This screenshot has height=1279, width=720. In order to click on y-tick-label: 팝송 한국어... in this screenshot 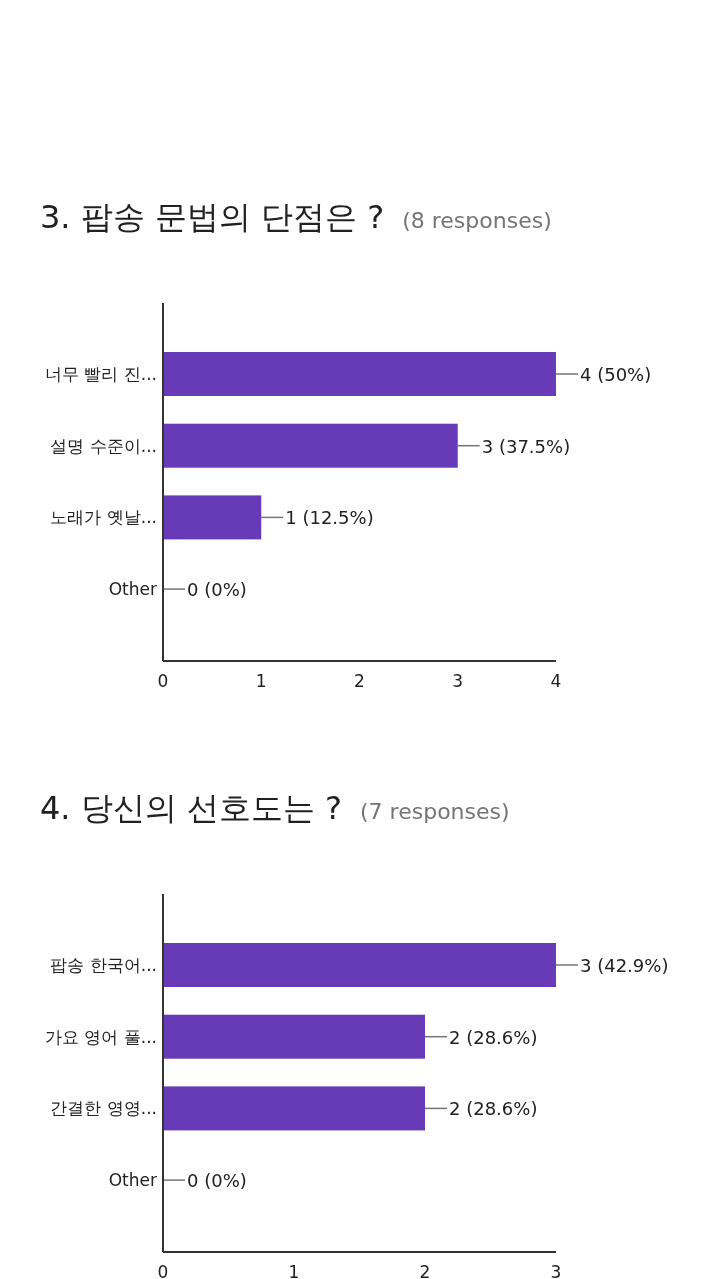, I will do `click(103, 965)`.